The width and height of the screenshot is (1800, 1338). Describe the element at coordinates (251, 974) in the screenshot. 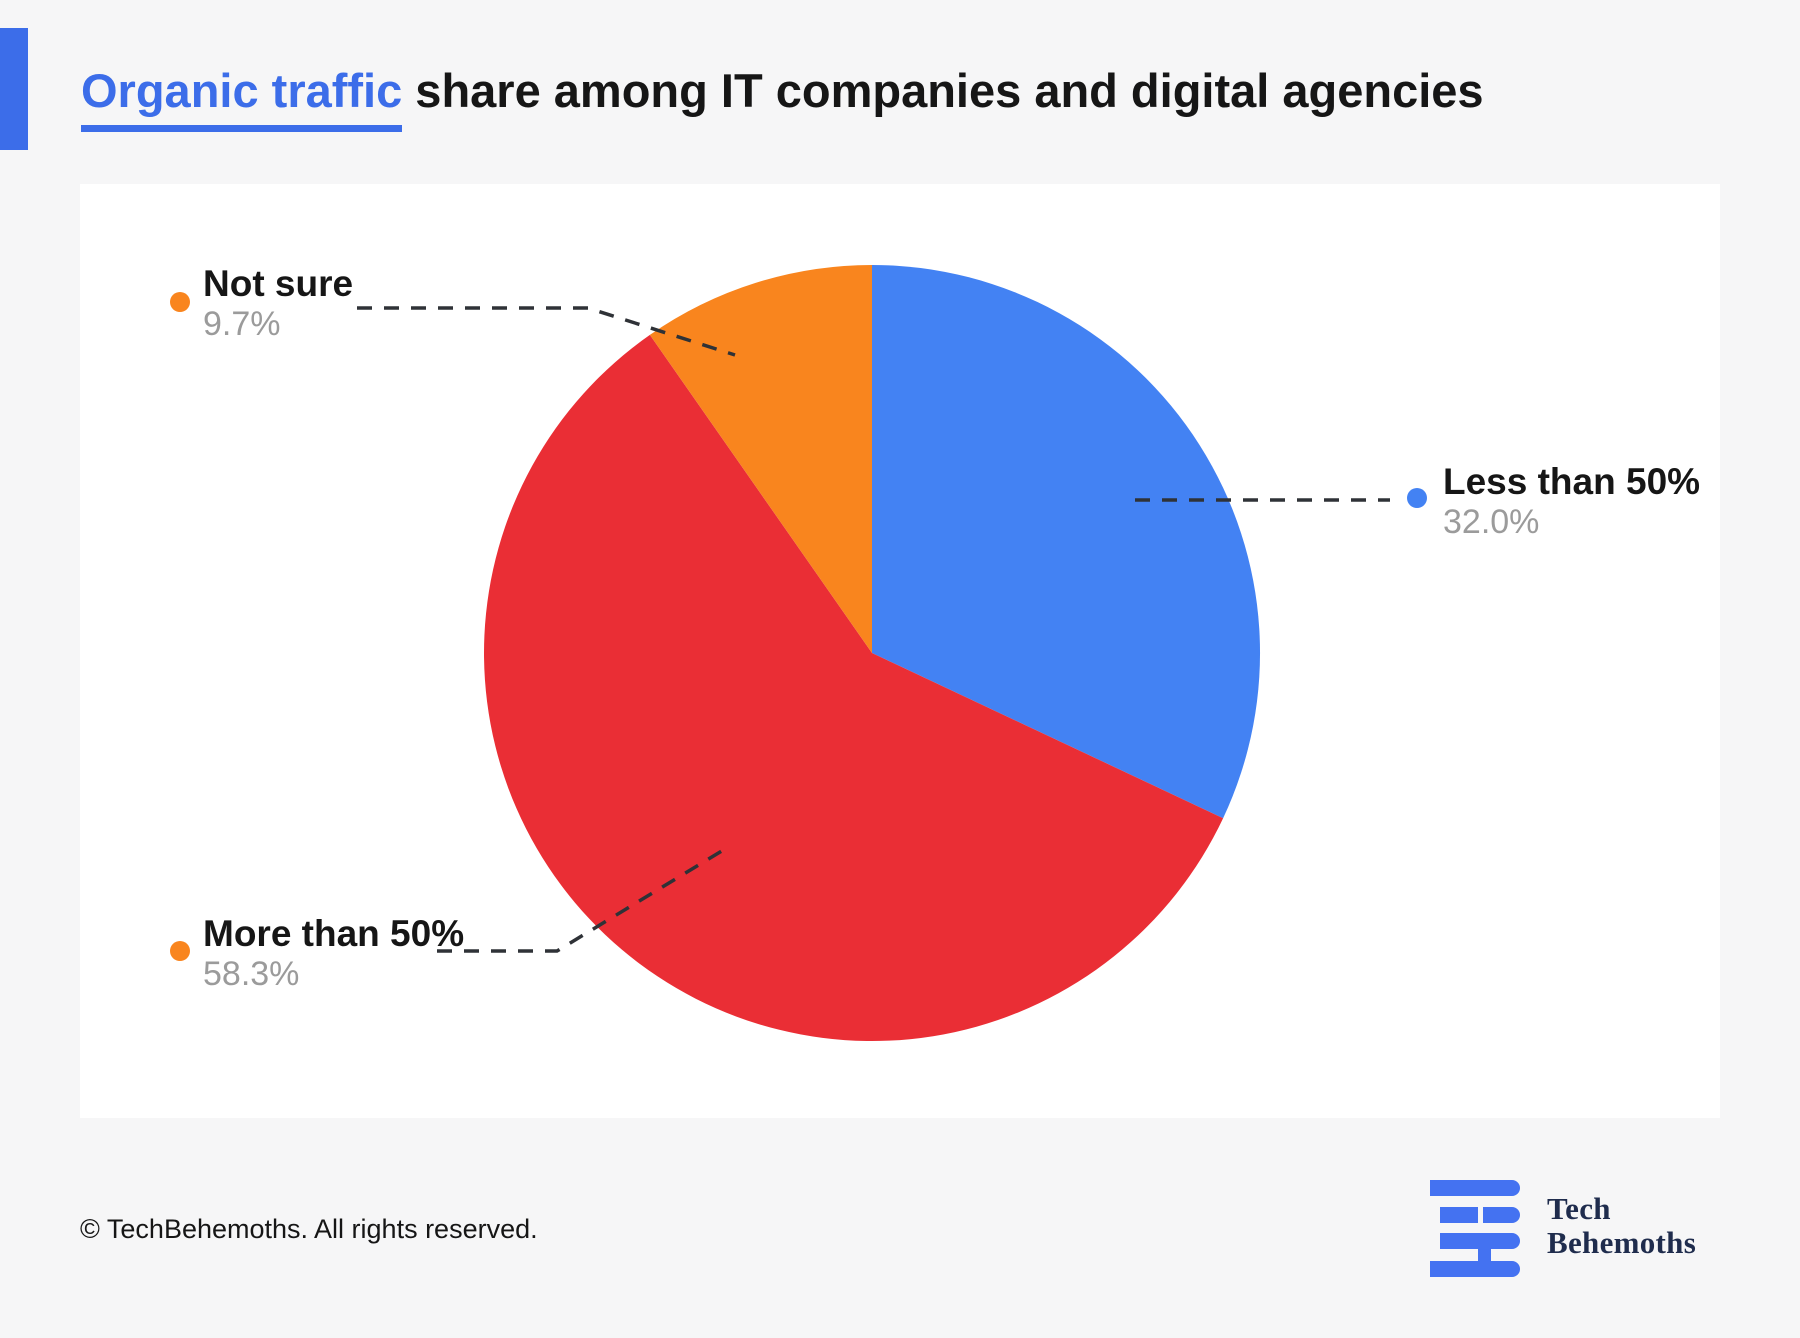

I see `slice-label-more-than-50-value: 58.3%` at that location.